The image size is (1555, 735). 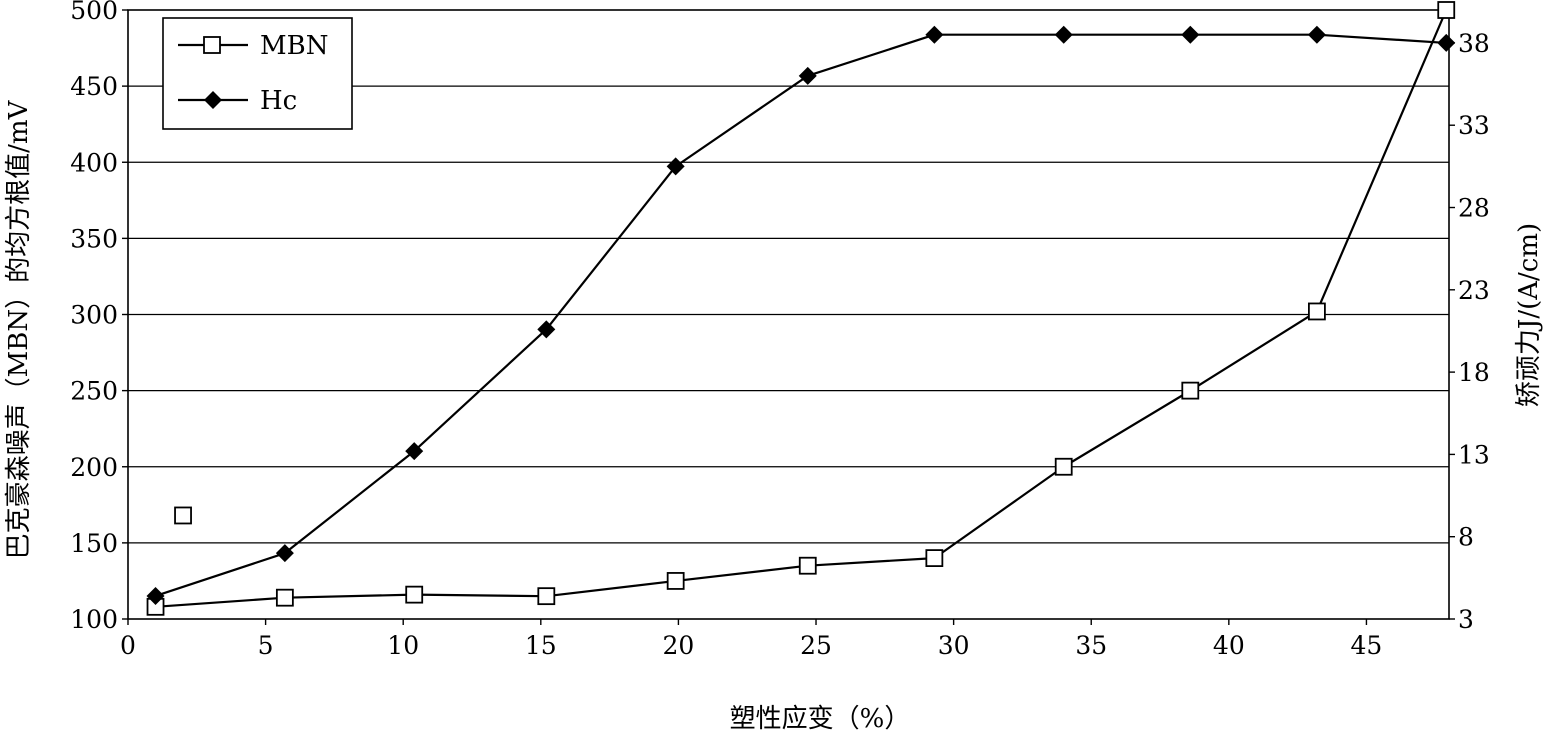 What do you see at coordinates (1474, 43) in the screenshot?
I see `y2-tick-label: 38` at bounding box center [1474, 43].